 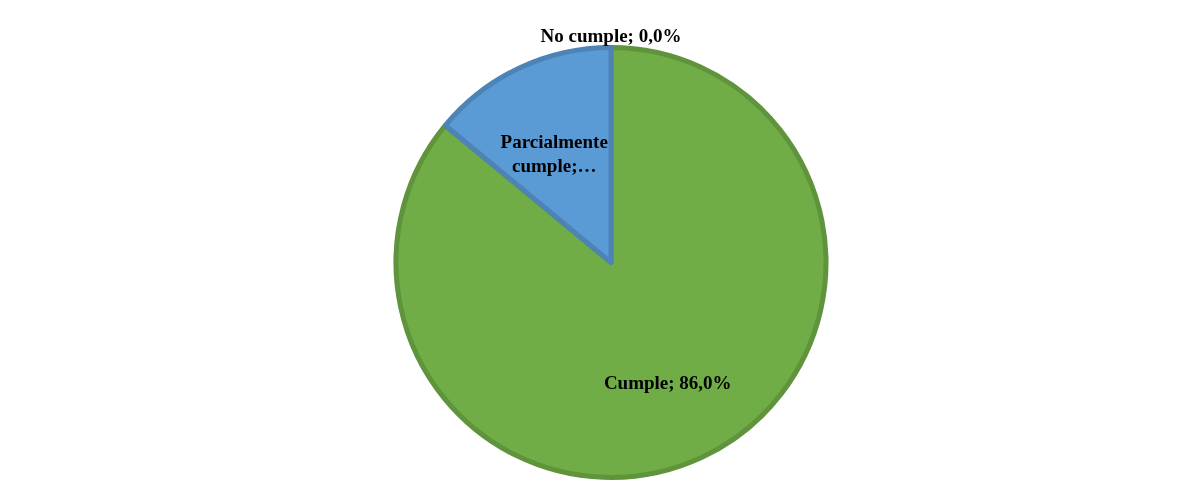 What do you see at coordinates (667, 383) in the screenshot?
I see `slice-label: Cumple; 86,0%` at bounding box center [667, 383].